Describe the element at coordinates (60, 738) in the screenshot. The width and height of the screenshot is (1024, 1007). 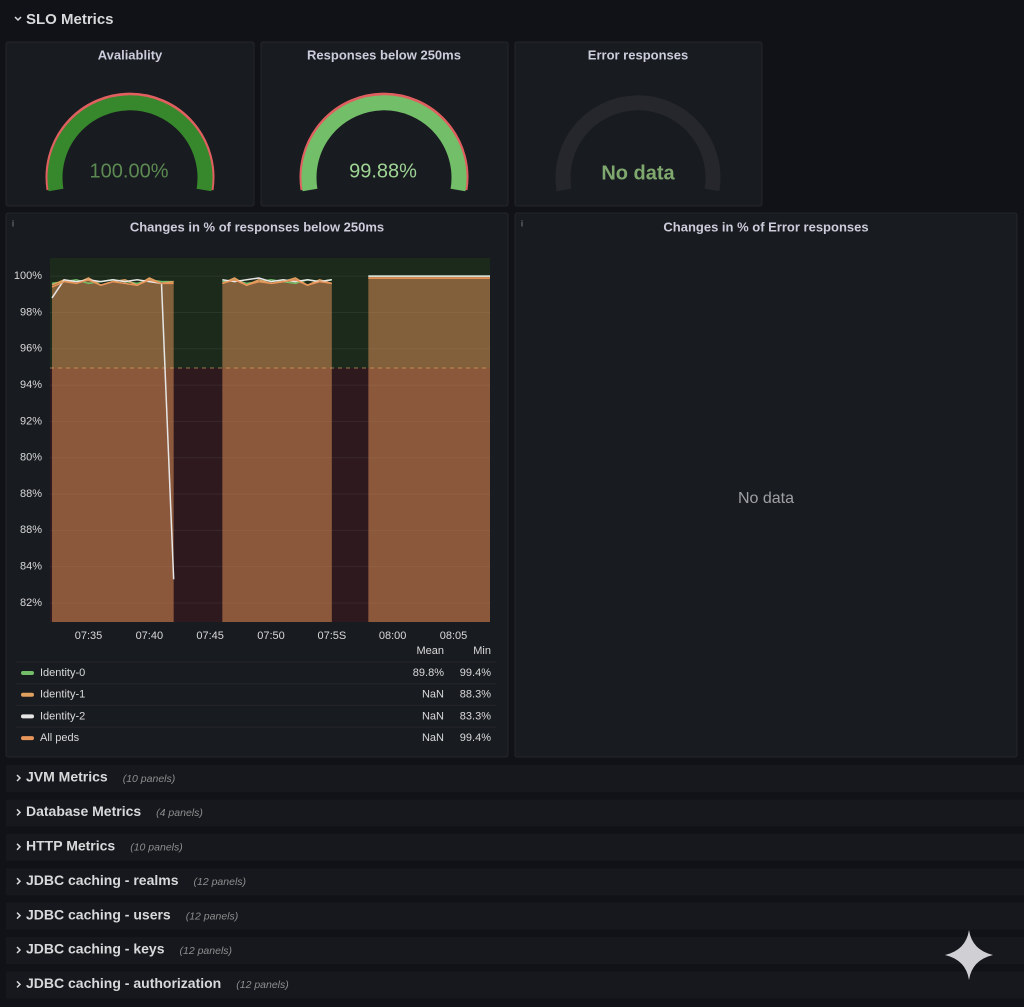
I see `legend-name: All peds` at that location.